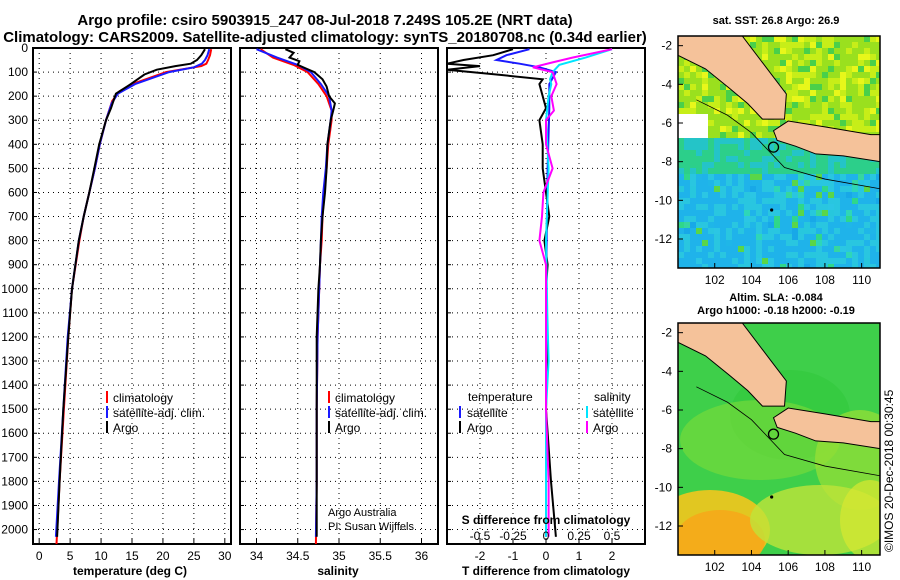 The image size is (900, 580). Describe the element at coordinates (18, 144) in the screenshot. I see `depth-tick-label: 400` at that location.